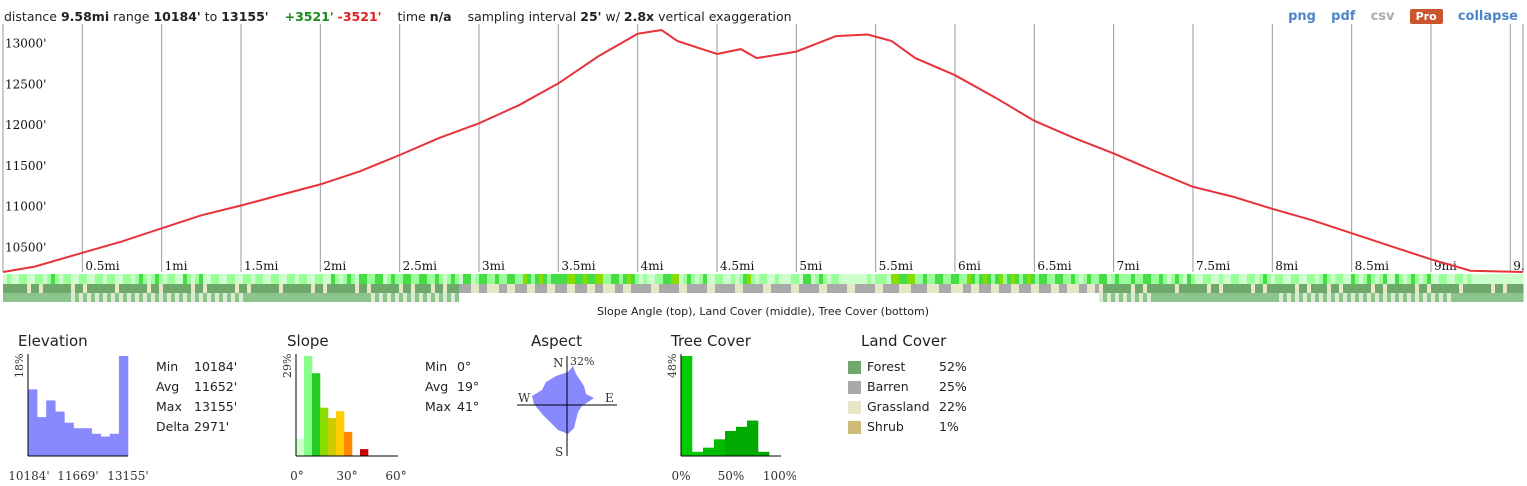 The height and width of the screenshot is (486, 1527). What do you see at coordinates (168, 386) in the screenshot?
I see `elev-avg-label: Avg` at bounding box center [168, 386].